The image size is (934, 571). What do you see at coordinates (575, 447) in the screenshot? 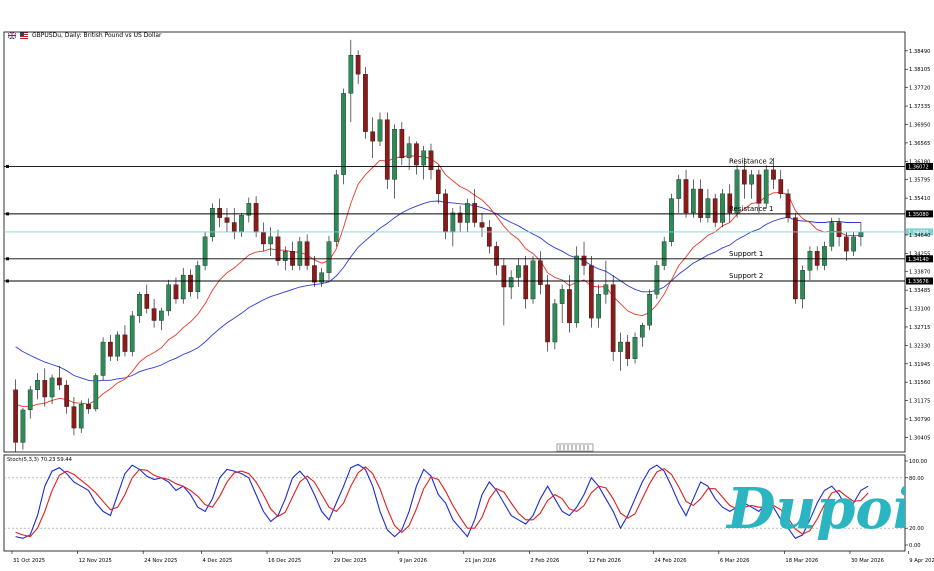
I see `period-separator-icon` at bounding box center [575, 447].